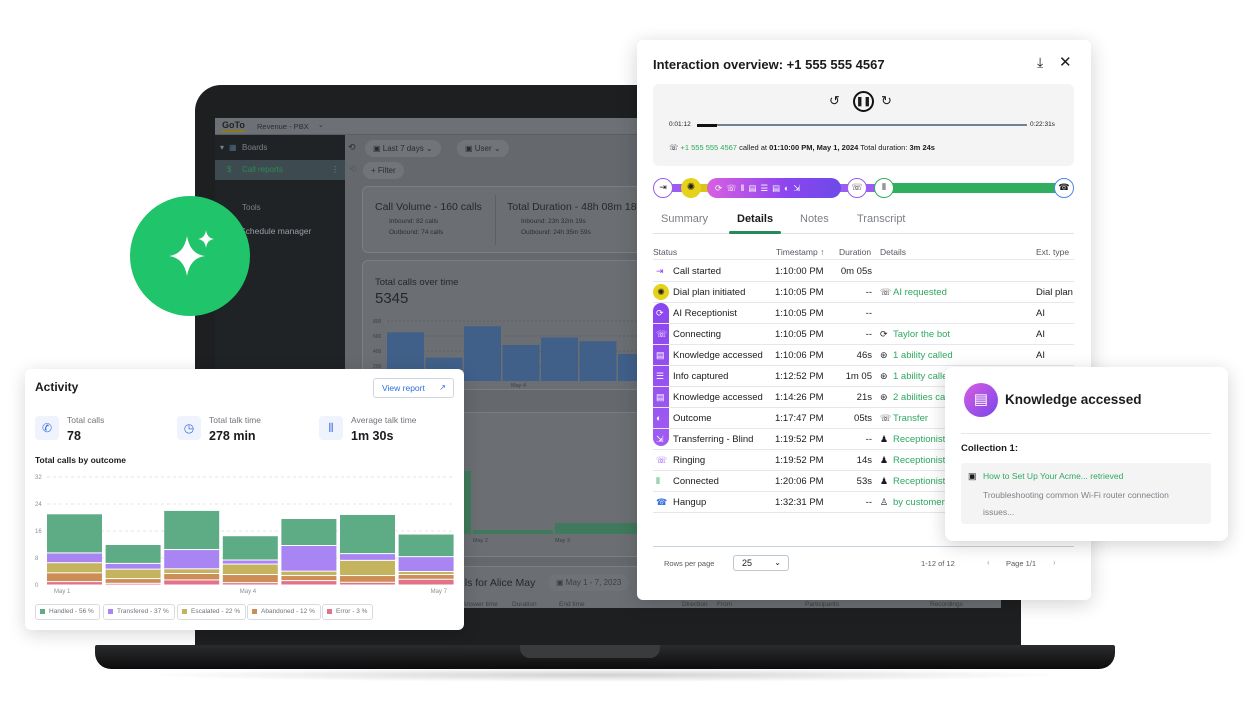 The image size is (1253, 716). Describe the element at coordinates (280, 231) in the screenshot. I see `sidebar-item-schedule-manager: Schedule manager` at that location.